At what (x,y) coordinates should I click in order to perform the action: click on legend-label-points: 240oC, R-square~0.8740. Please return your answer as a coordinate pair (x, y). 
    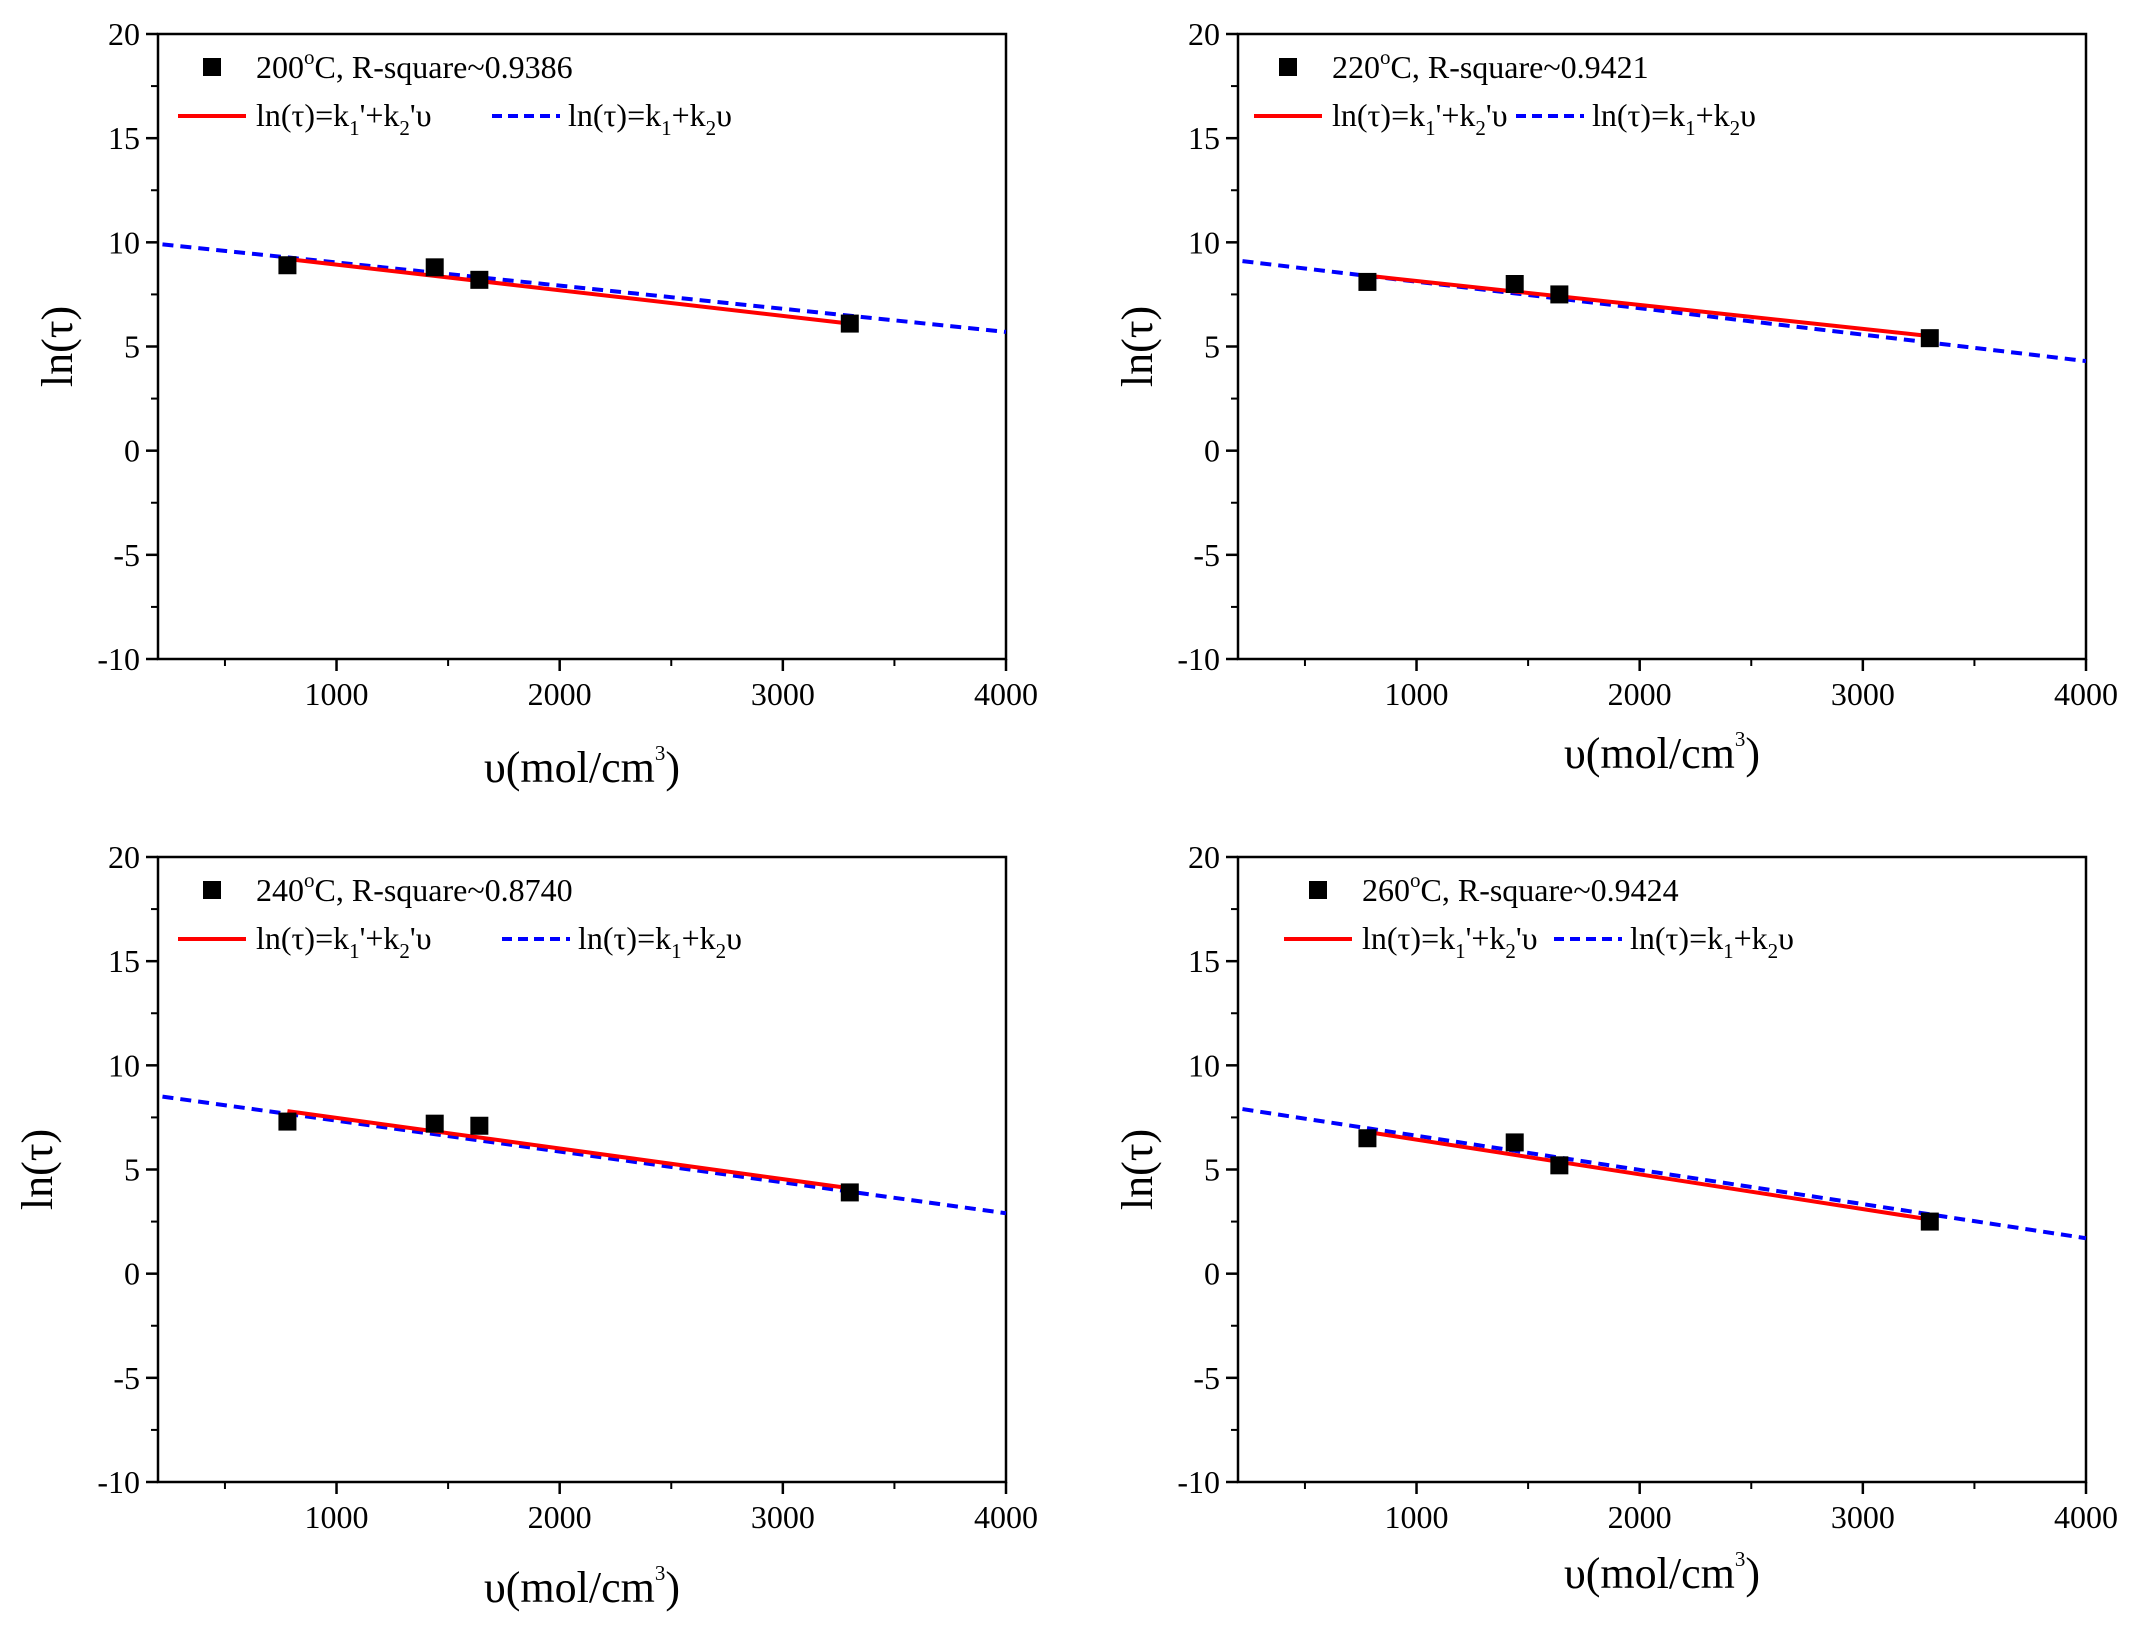
    Looking at the image, I should click on (414, 888).